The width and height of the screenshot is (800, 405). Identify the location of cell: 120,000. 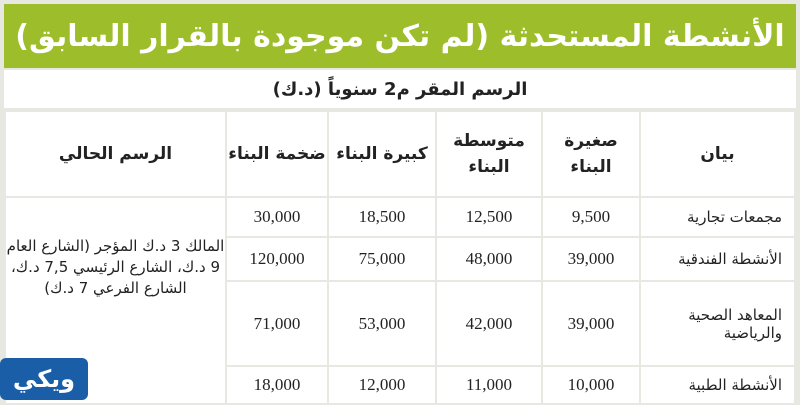
(277, 259).